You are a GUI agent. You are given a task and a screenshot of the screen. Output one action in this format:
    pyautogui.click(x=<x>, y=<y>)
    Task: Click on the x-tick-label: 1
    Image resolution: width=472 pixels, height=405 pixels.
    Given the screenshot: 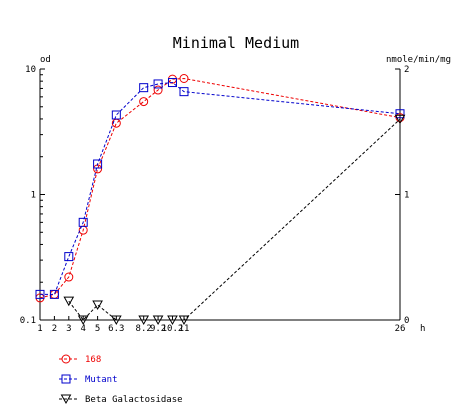 What is the action you would take?
    pyautogui.click(x=39, y=329)
    